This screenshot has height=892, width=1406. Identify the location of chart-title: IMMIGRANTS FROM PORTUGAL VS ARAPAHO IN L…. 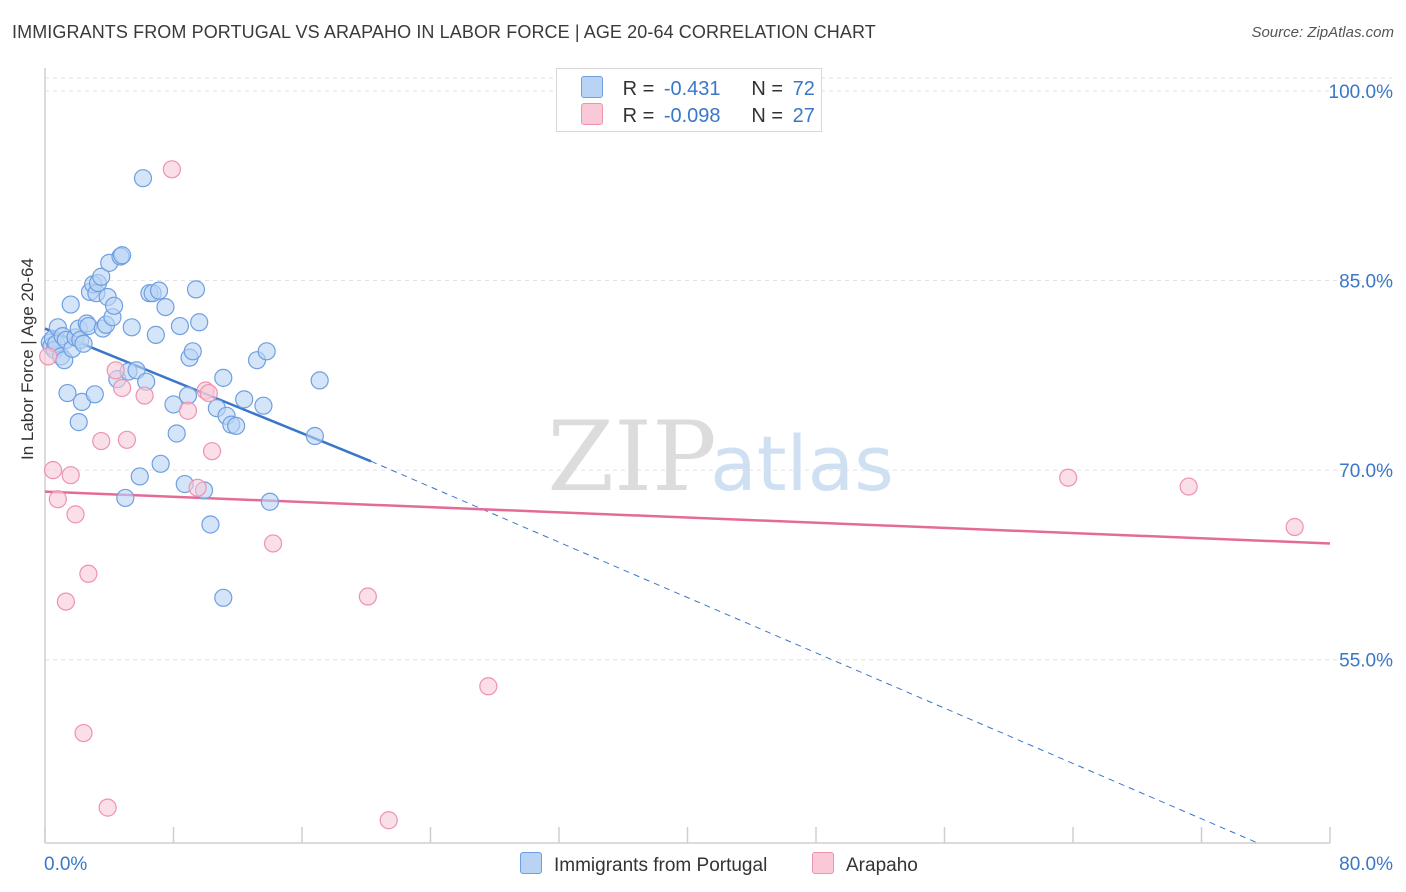
(444, 32).